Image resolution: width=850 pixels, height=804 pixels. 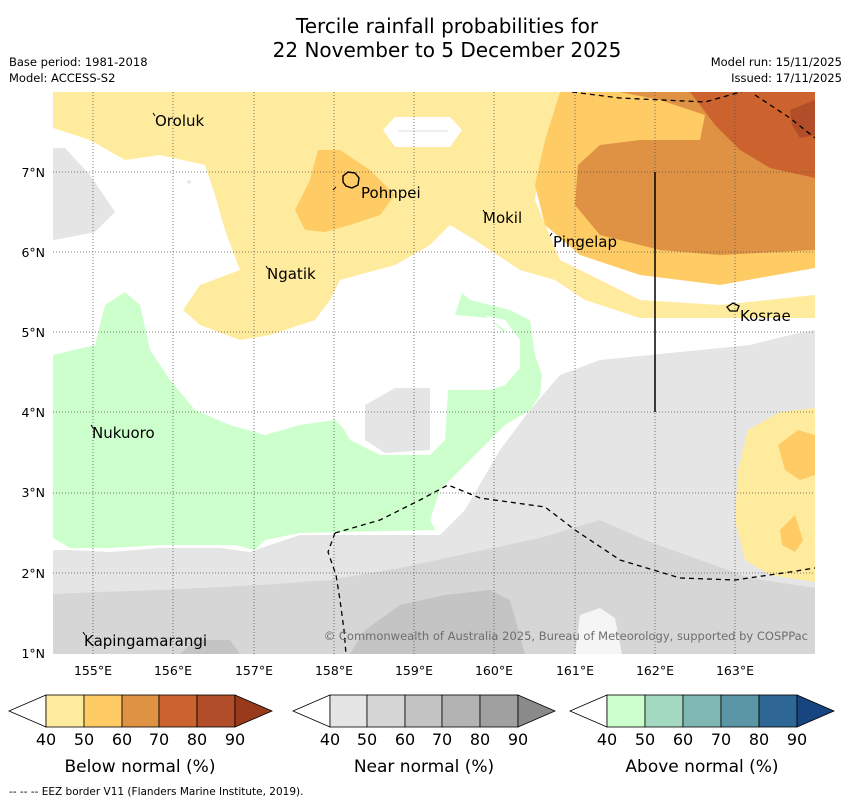 I want to click on near-tick-80: 80, so click(x=480, y=739).